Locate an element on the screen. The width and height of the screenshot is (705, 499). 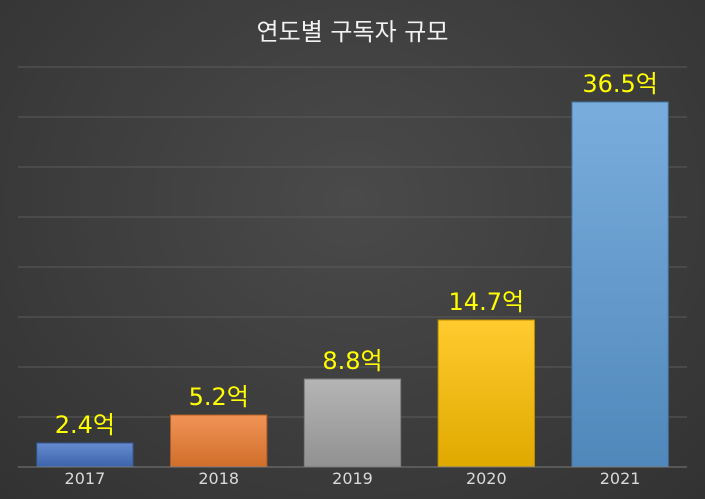
x-tick-label-2020: 2020 is located at coordinates (486, 478).